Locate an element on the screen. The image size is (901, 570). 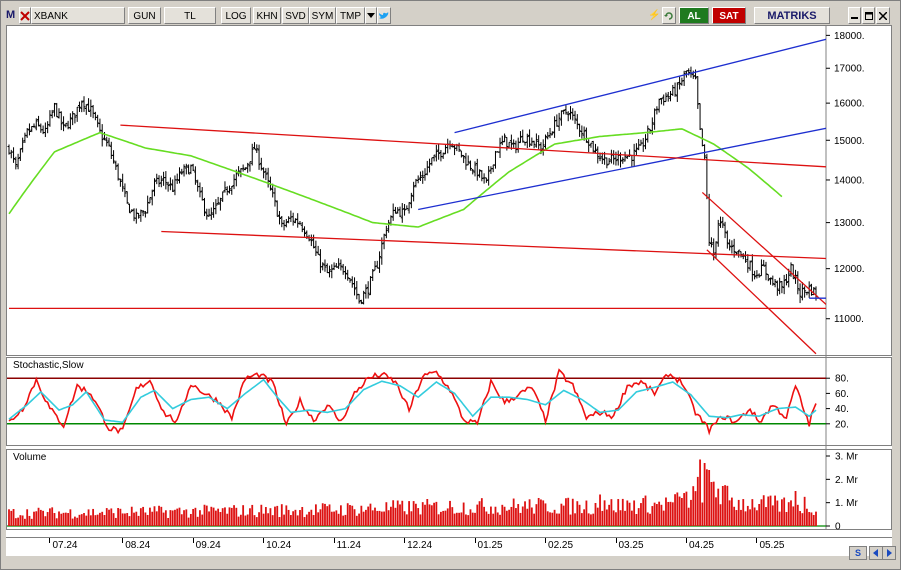
price-tick-label: 16000. is located at coordinates (849, 104).